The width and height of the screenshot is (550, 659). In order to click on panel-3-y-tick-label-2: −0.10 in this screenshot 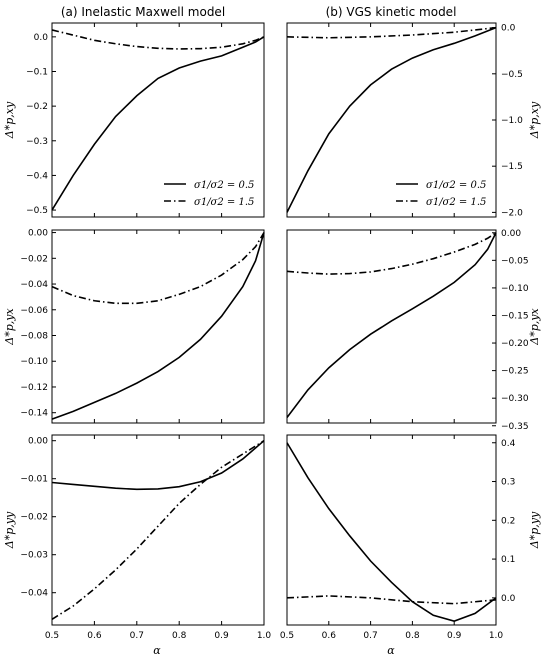, I will do `click(515, 289)`.